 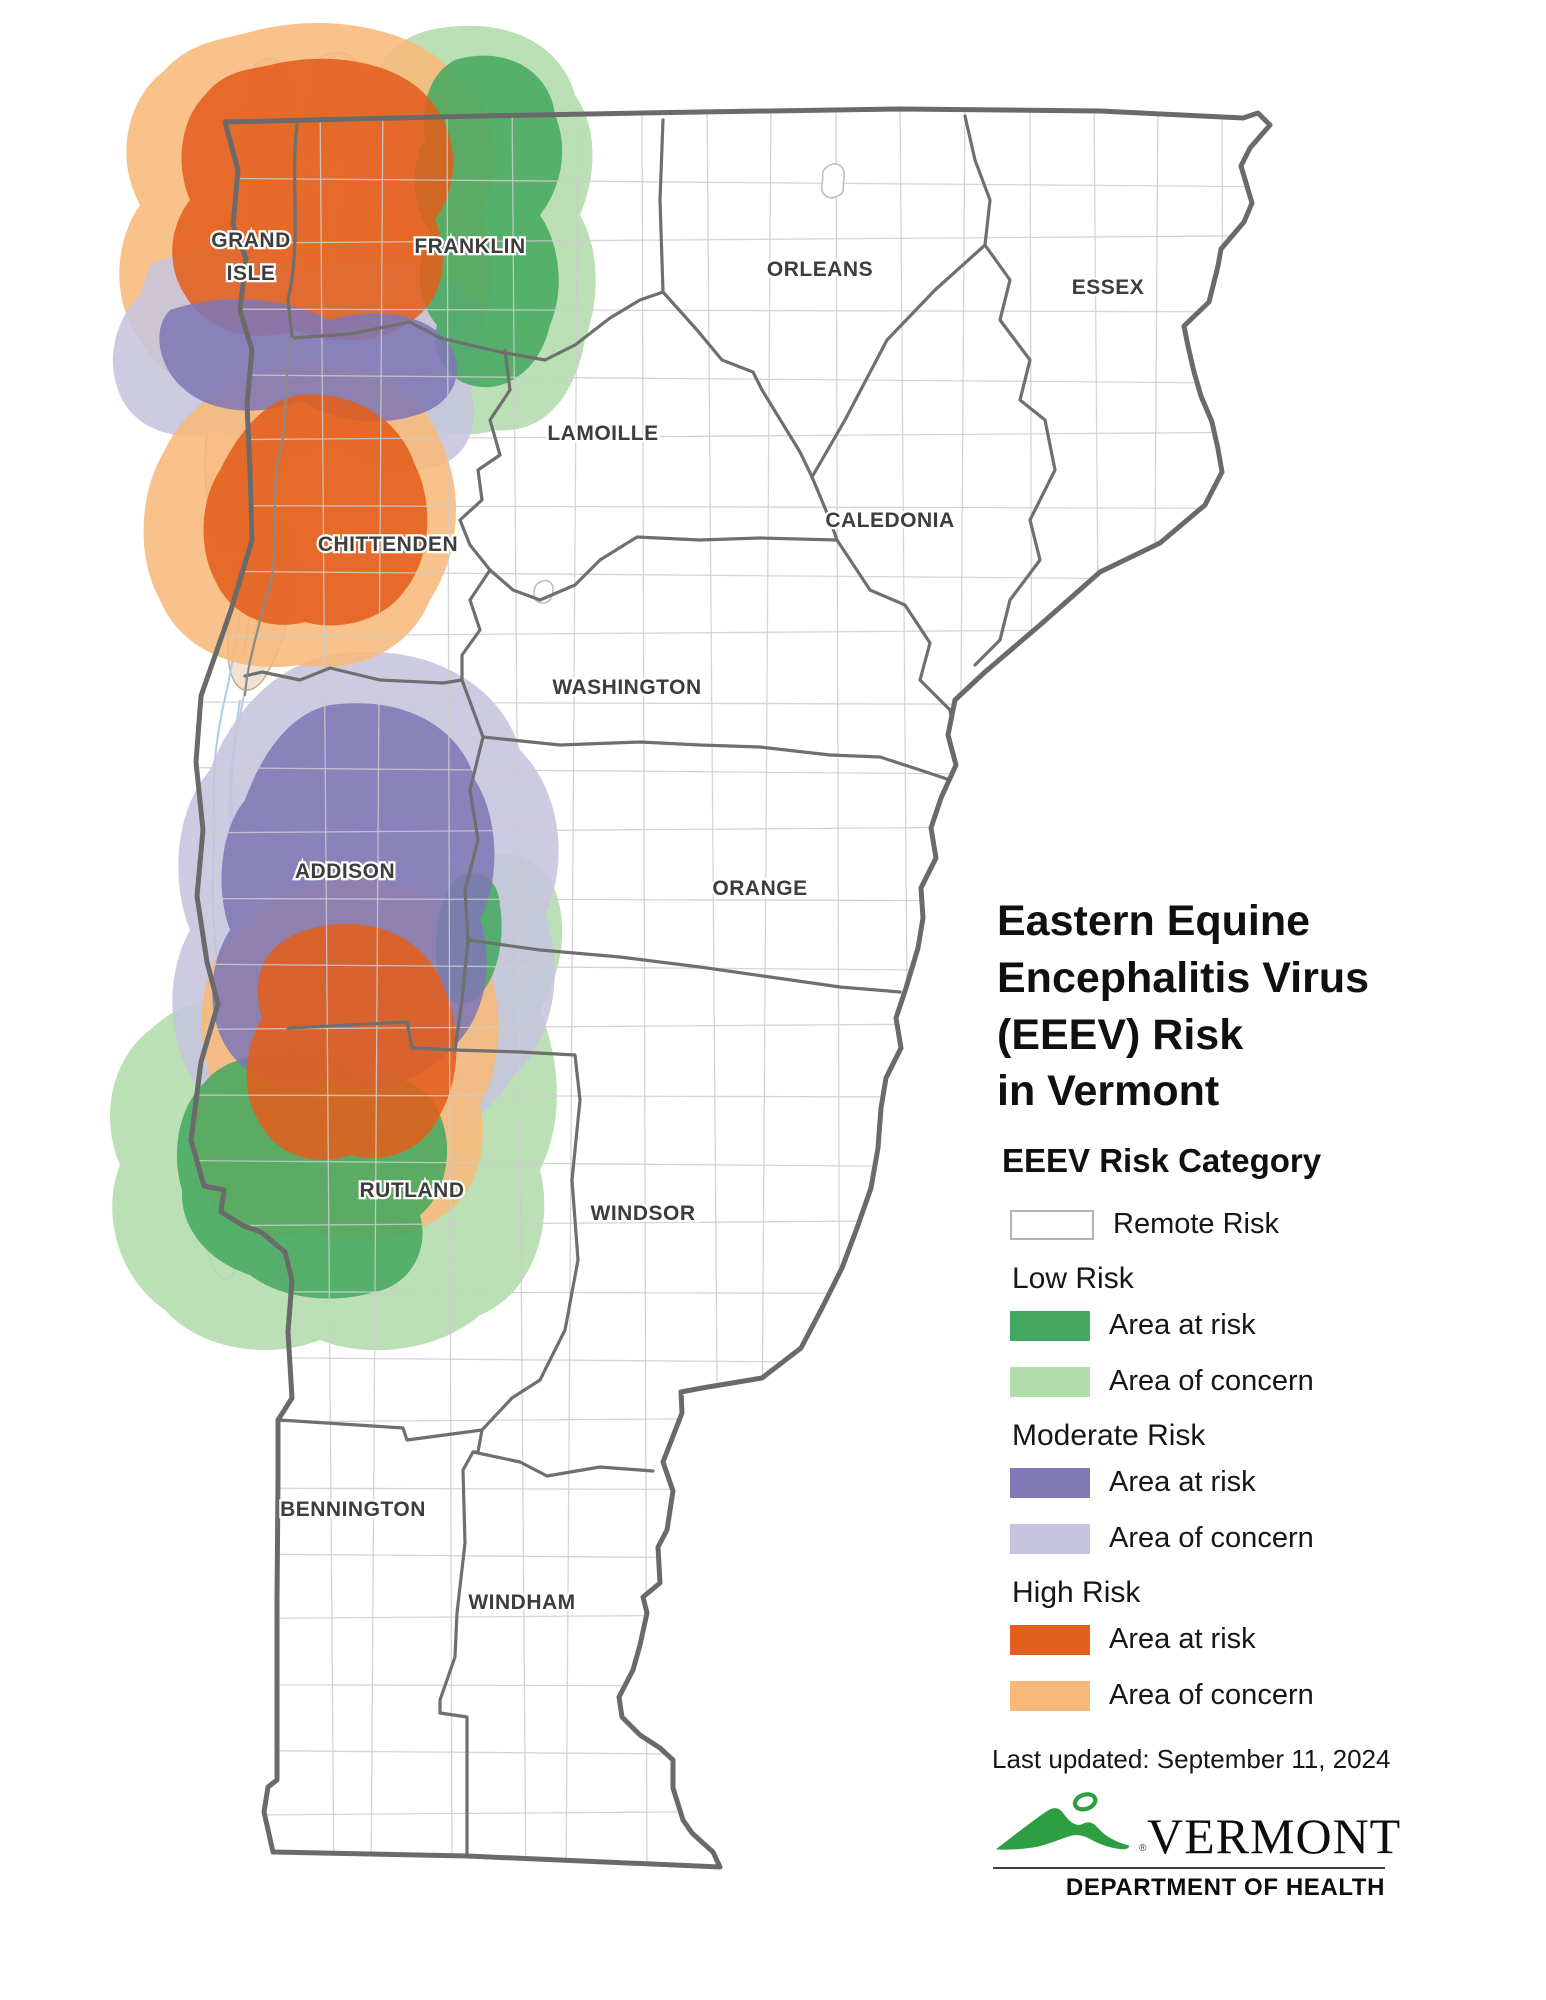 What do you see at coordinates (689, 383) in the screenshot?
I see `ponds` at bounding box center [689, 383].